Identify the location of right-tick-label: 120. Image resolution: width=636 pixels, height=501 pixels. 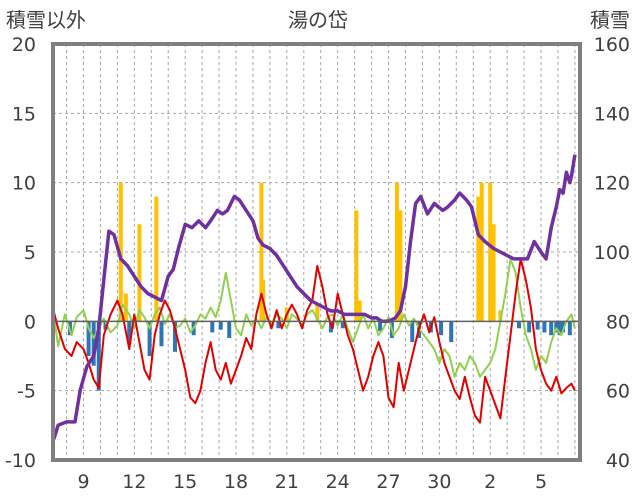
(612, 184).